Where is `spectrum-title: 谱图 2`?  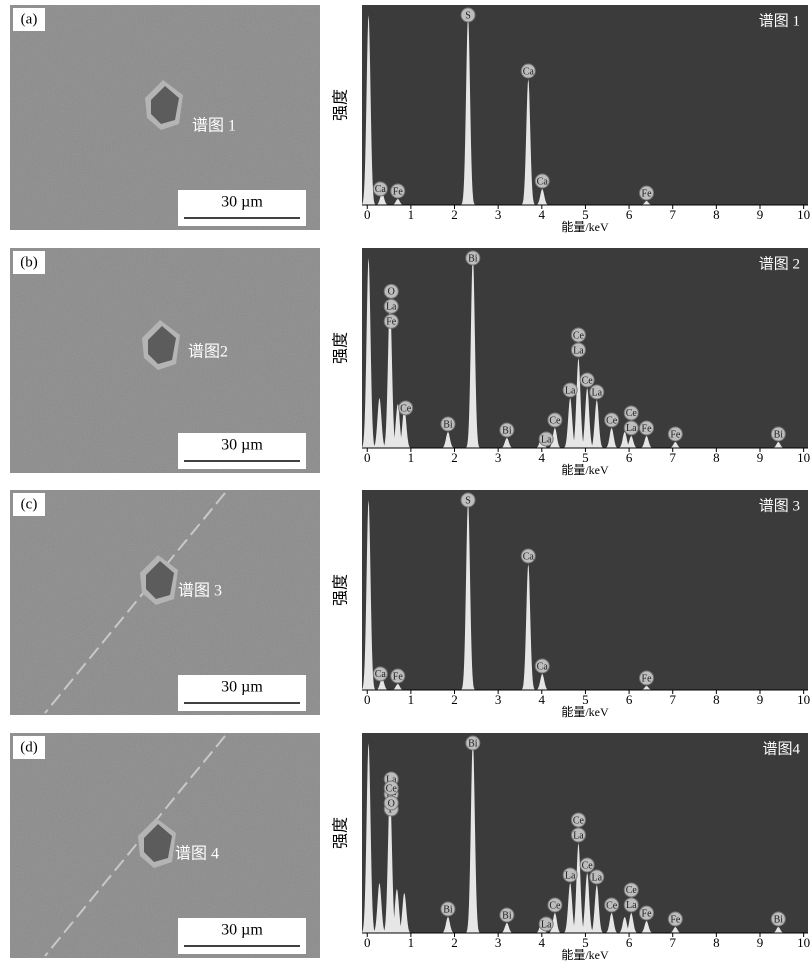
spectrum-title: 谱图 2 is located at coordinates (779, 263).